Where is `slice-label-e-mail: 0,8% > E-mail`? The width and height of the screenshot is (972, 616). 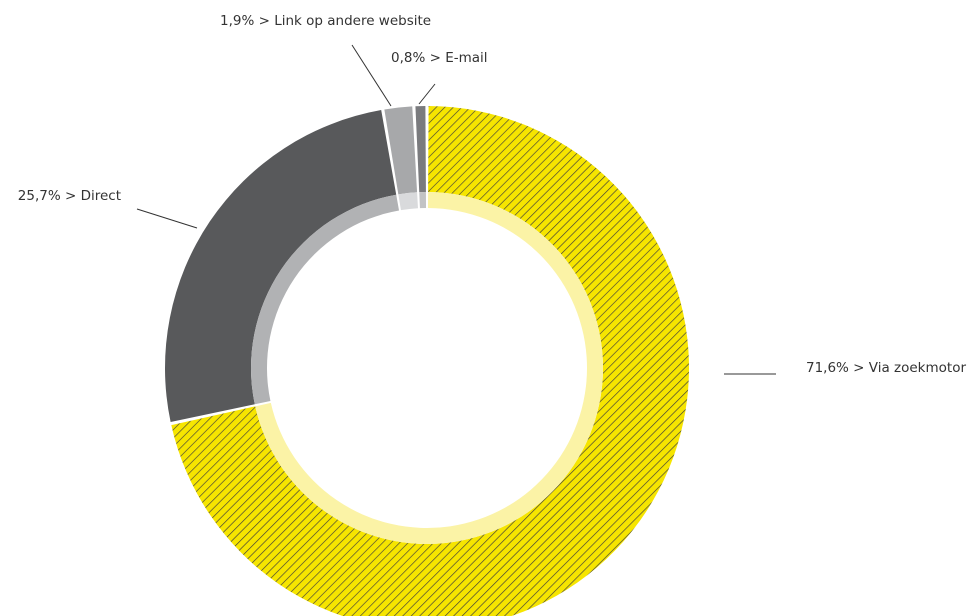
slice-label-e-mail: 0,8% > E-mail is located at coordinates (439, 58).